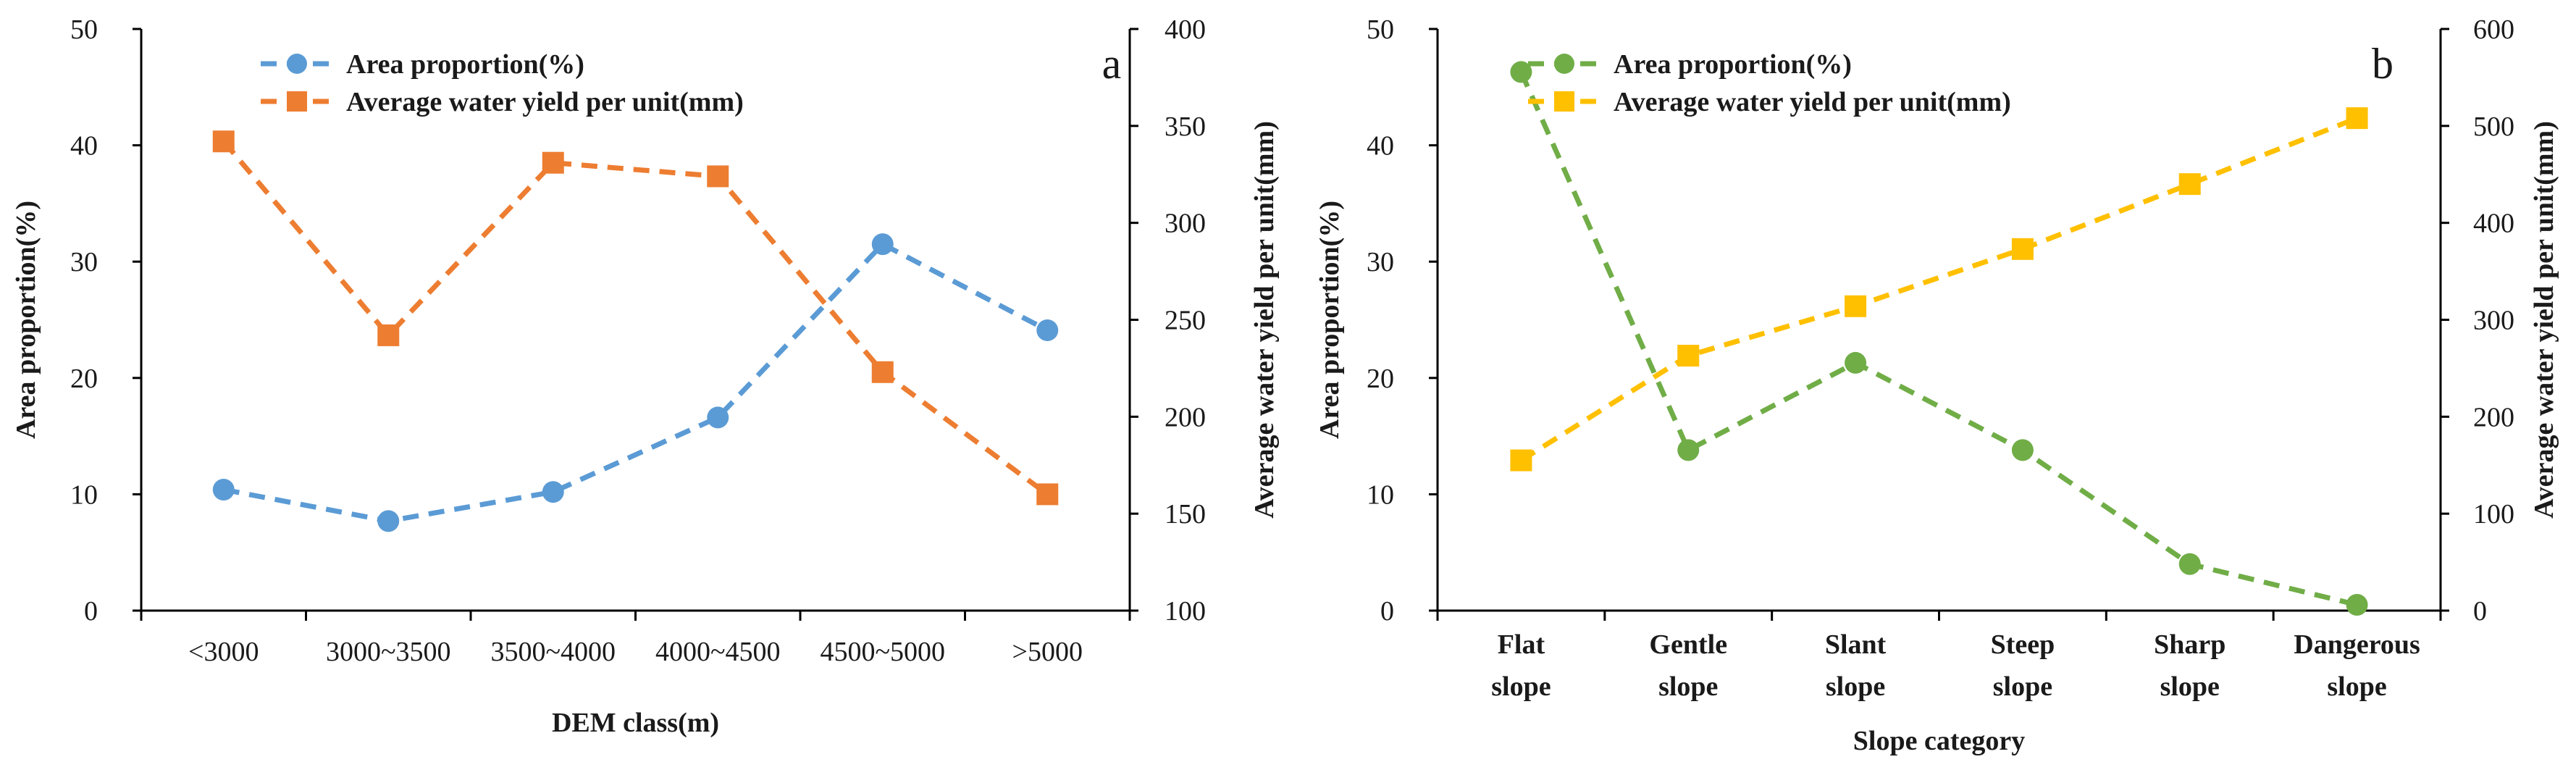  I want to click on y-right-tick-label: 0, so click(2480, 611).